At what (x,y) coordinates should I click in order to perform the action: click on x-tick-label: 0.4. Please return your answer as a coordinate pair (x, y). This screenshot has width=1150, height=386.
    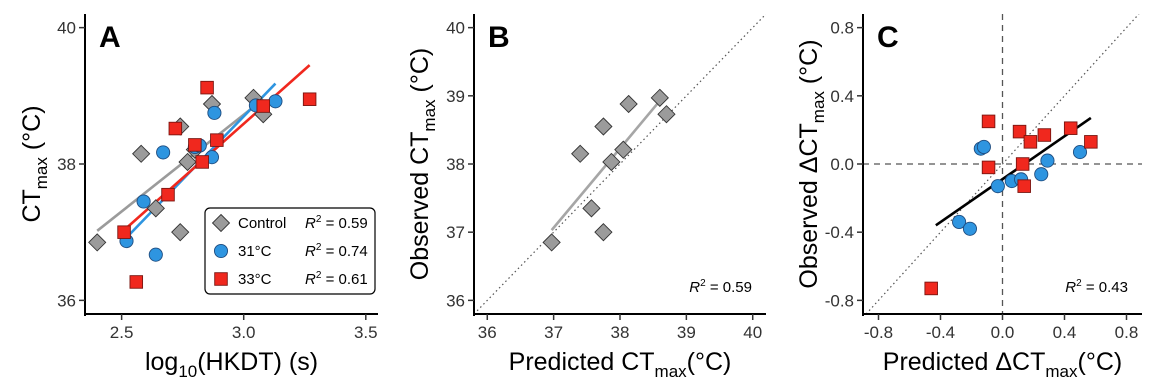
    Looking at the image, I should click on (1065, 332).